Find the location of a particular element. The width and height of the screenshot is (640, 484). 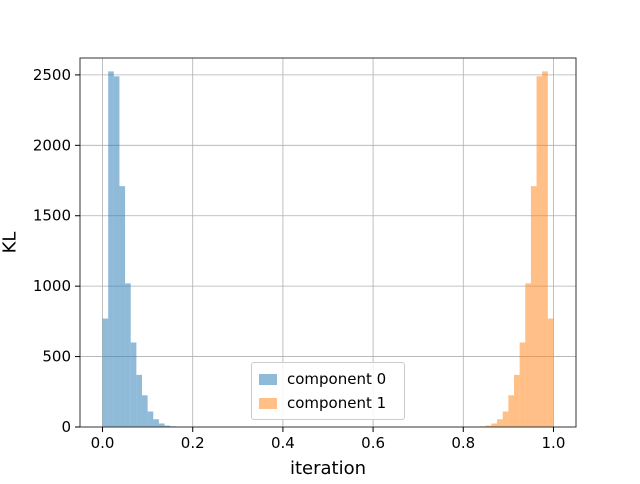

x-tick-label: 1.0 is located at coordinates (554, 443).